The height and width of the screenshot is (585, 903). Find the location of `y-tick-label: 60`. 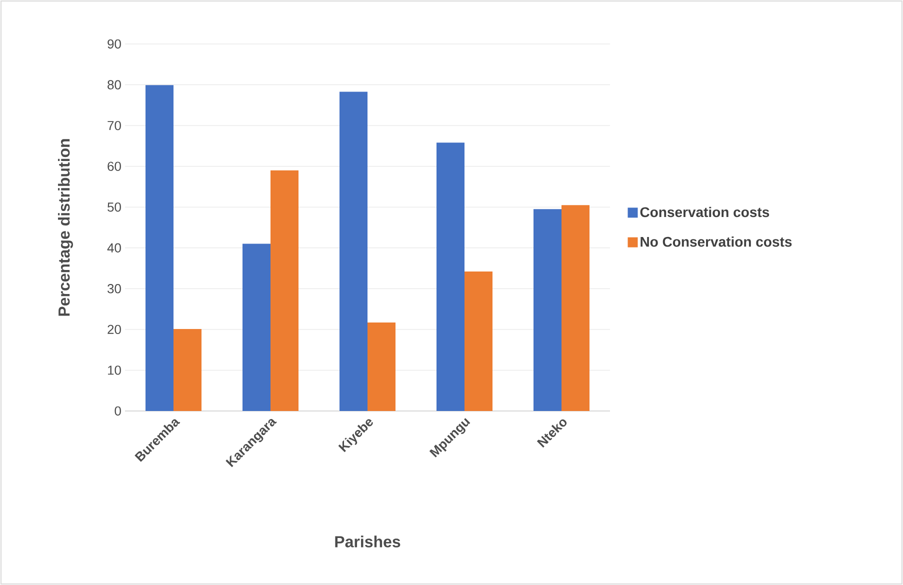

y-tick-label: 60 is located at coordinates (114, 166).